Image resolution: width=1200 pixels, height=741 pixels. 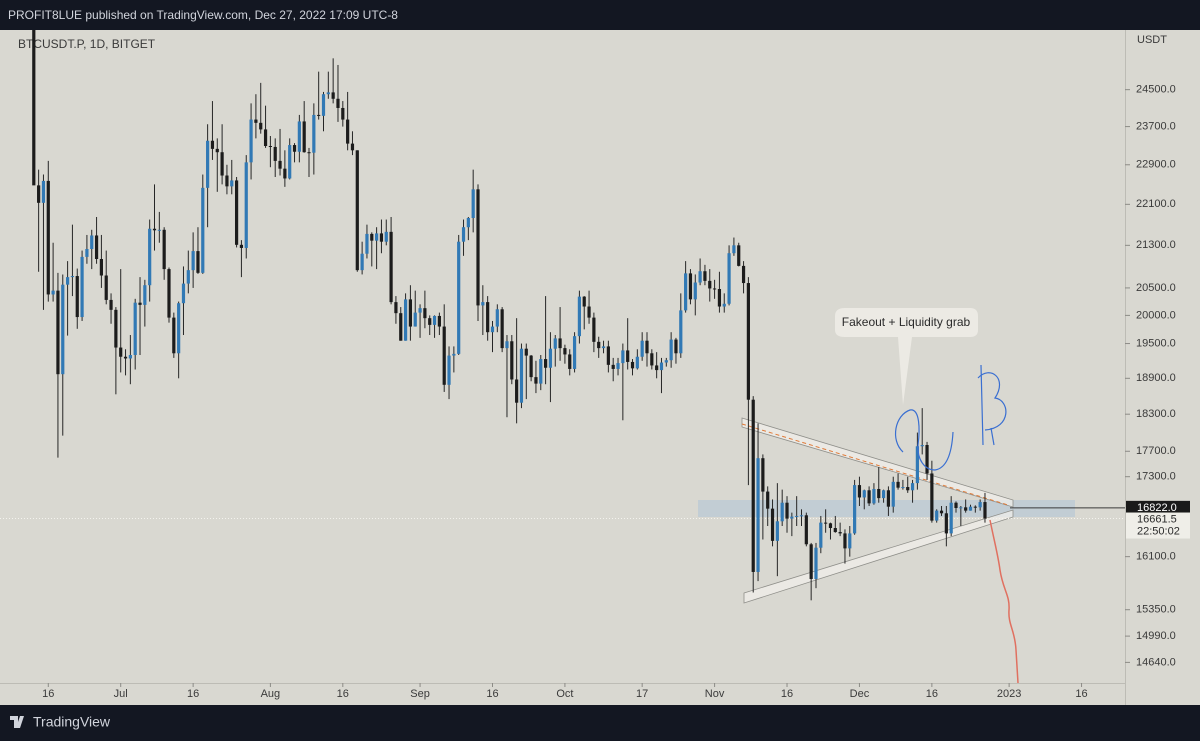 What do you see at coordinates (1009, 694) in the screenshot?
I see `x-tick-label: 2023` at bounding box center [1009, 694].